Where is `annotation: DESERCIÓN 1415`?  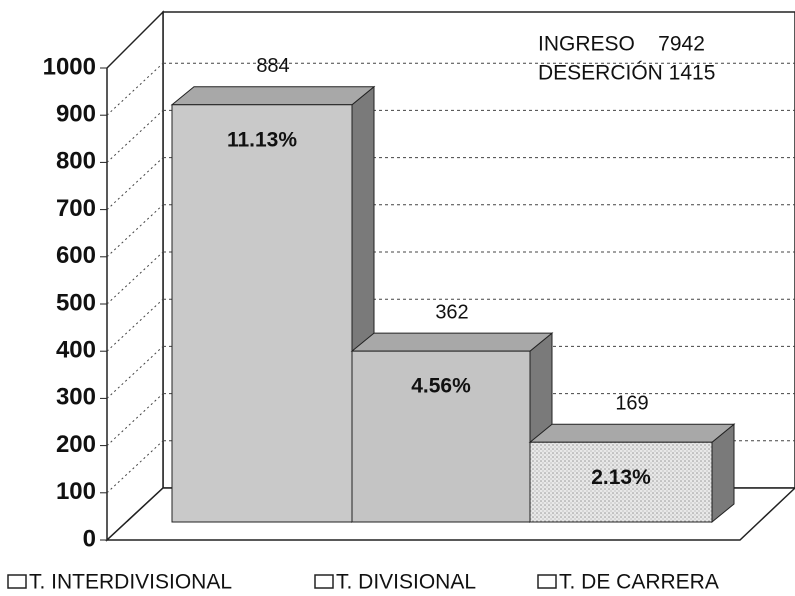 annotation: DESERCIÓN 1415 is located at coordinates (626, 73).